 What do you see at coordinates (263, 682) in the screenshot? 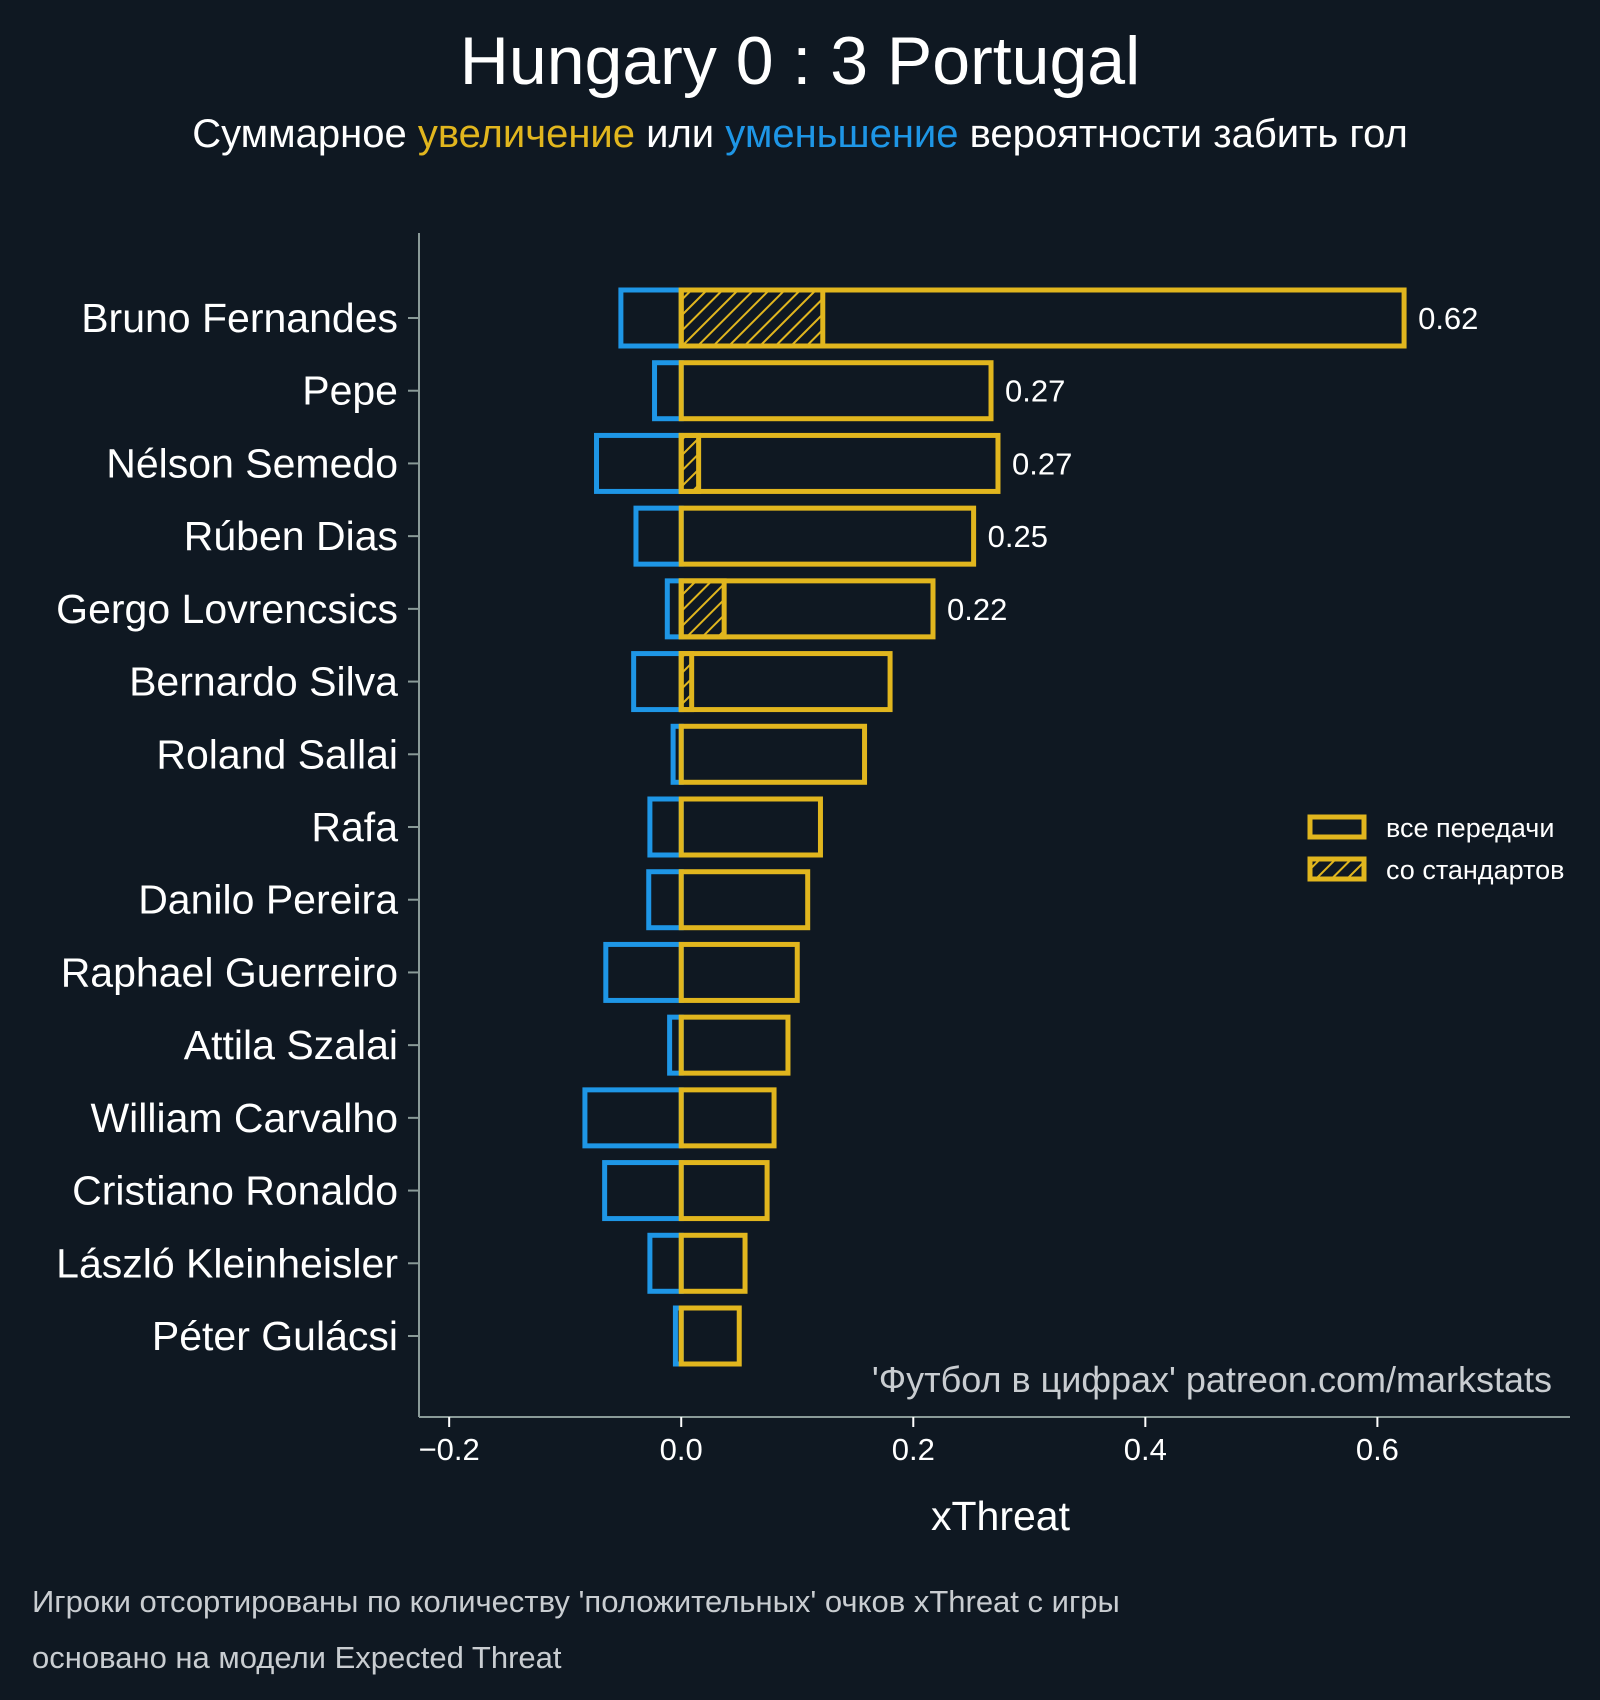
I see `y-tick-label: Bernardo Silva` at bounding box center [263, 682].